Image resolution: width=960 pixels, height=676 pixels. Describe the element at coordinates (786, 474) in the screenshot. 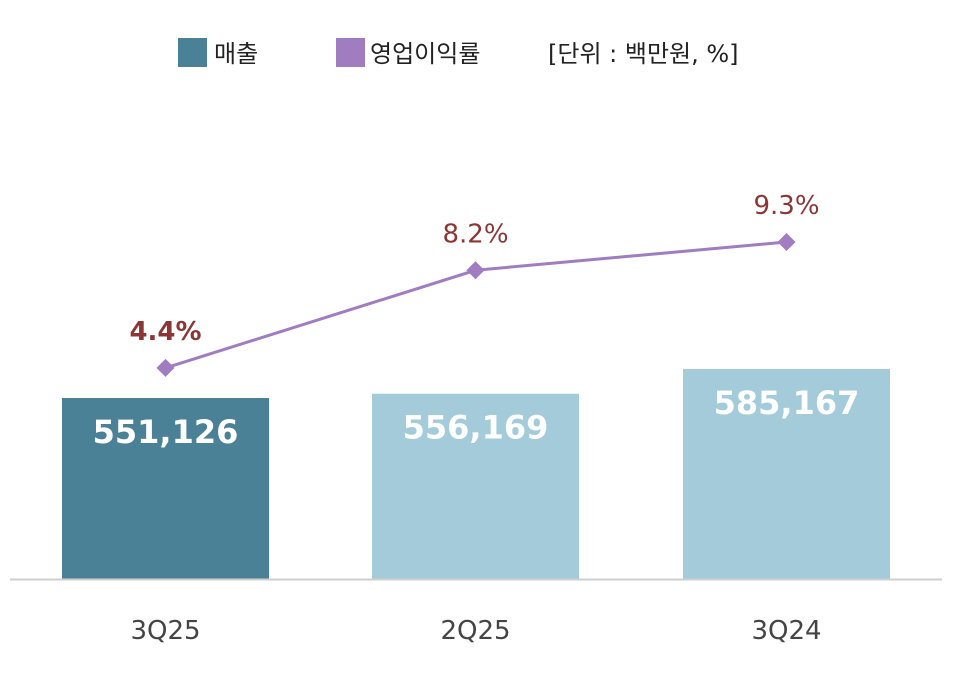

I see `revenue-bar-3Q24` at that location.